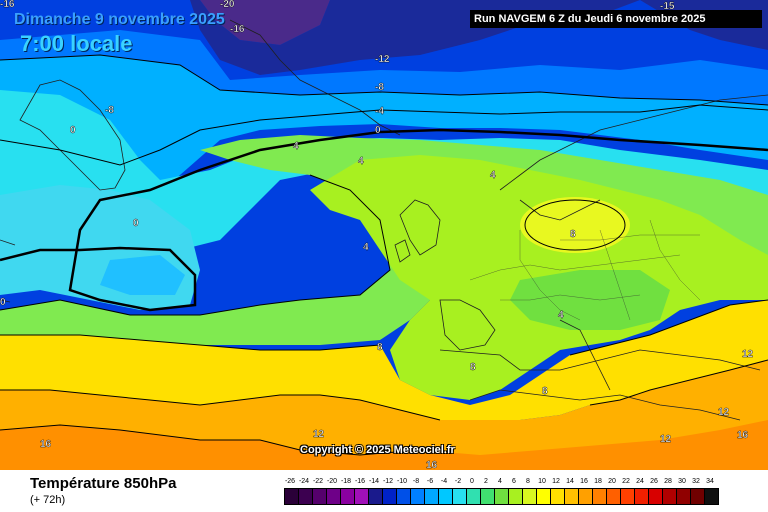 The width and height of the screenshot is (768, 512). What do you see at coordinates (290, 481) in the screenshot?
I see `legend-label: -26` at bounding box center [290, 481].